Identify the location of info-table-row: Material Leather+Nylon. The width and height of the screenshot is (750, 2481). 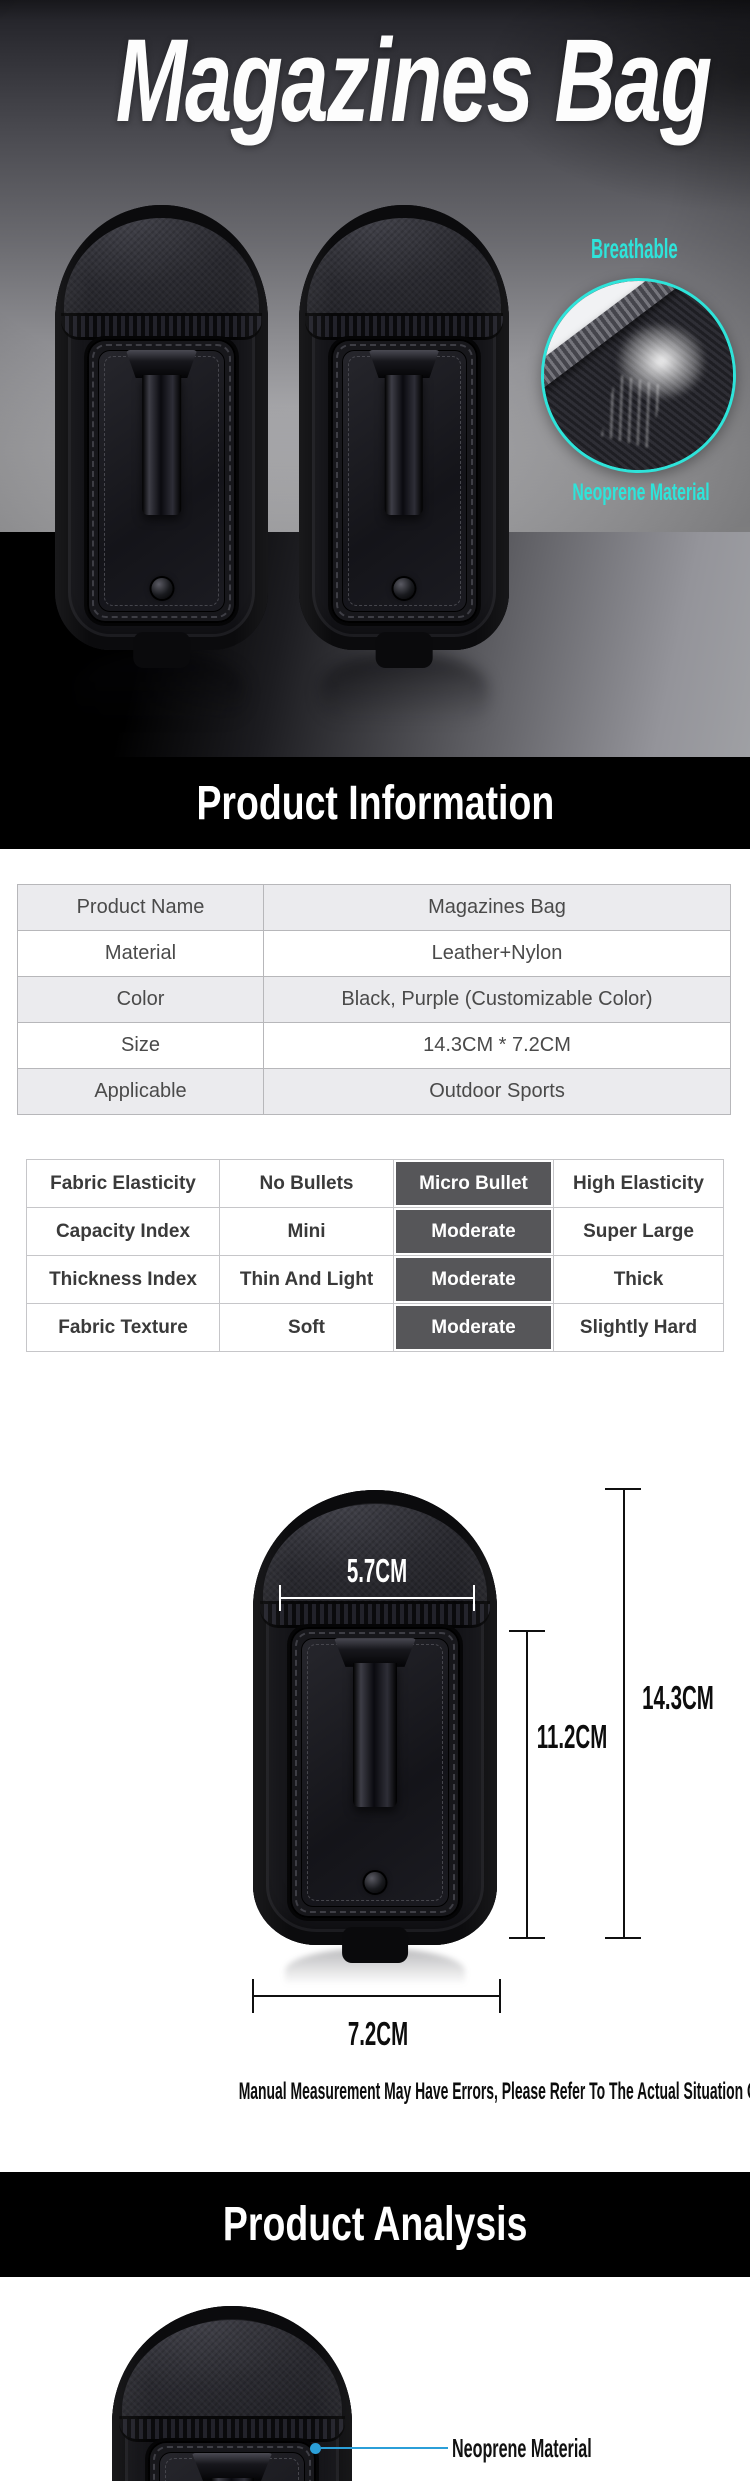
(374, 953).